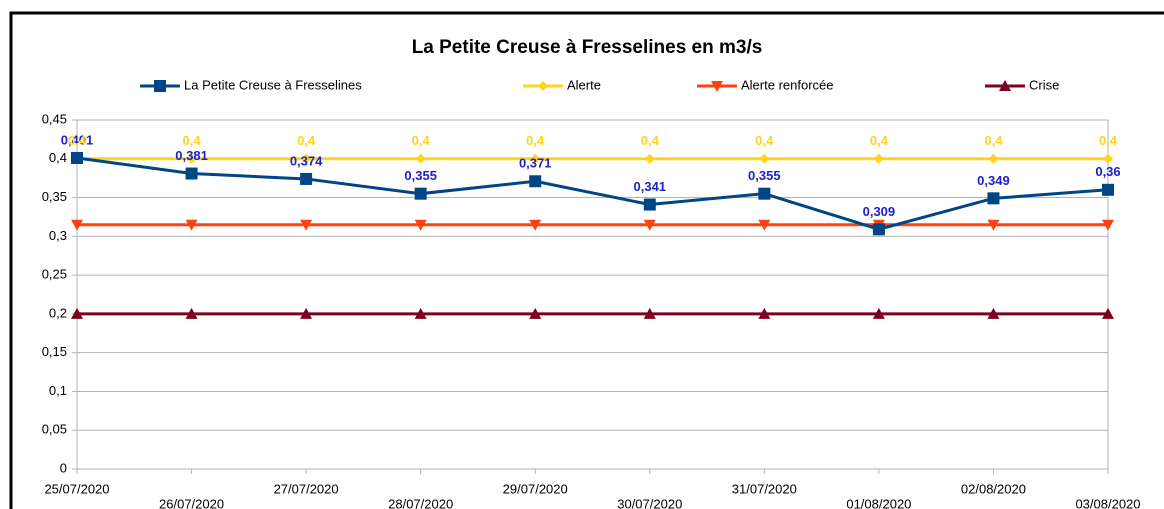 This screenshot has height=509, width=1164. I want to click on data-label: 0,371, so click(535, 163).